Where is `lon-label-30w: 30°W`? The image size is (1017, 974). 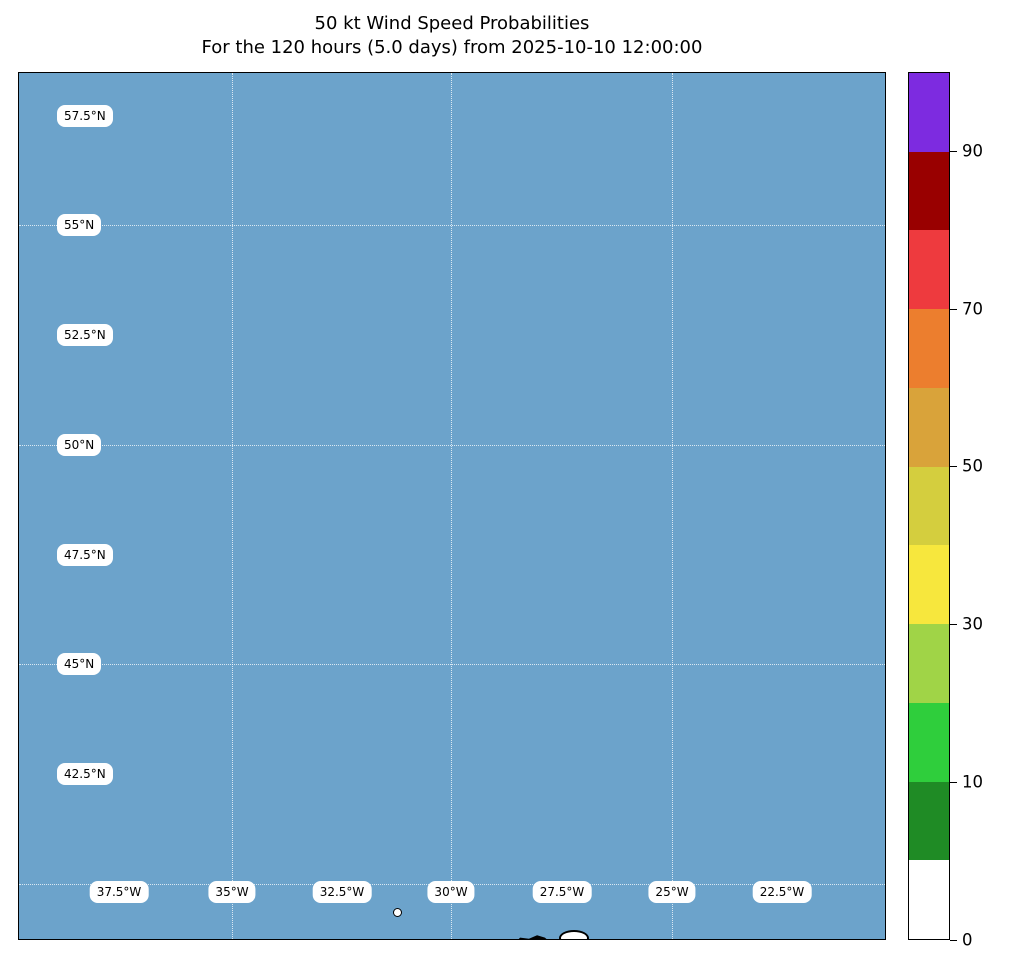 lon-label-30w: 30°W is located at coordinates (451, 892).